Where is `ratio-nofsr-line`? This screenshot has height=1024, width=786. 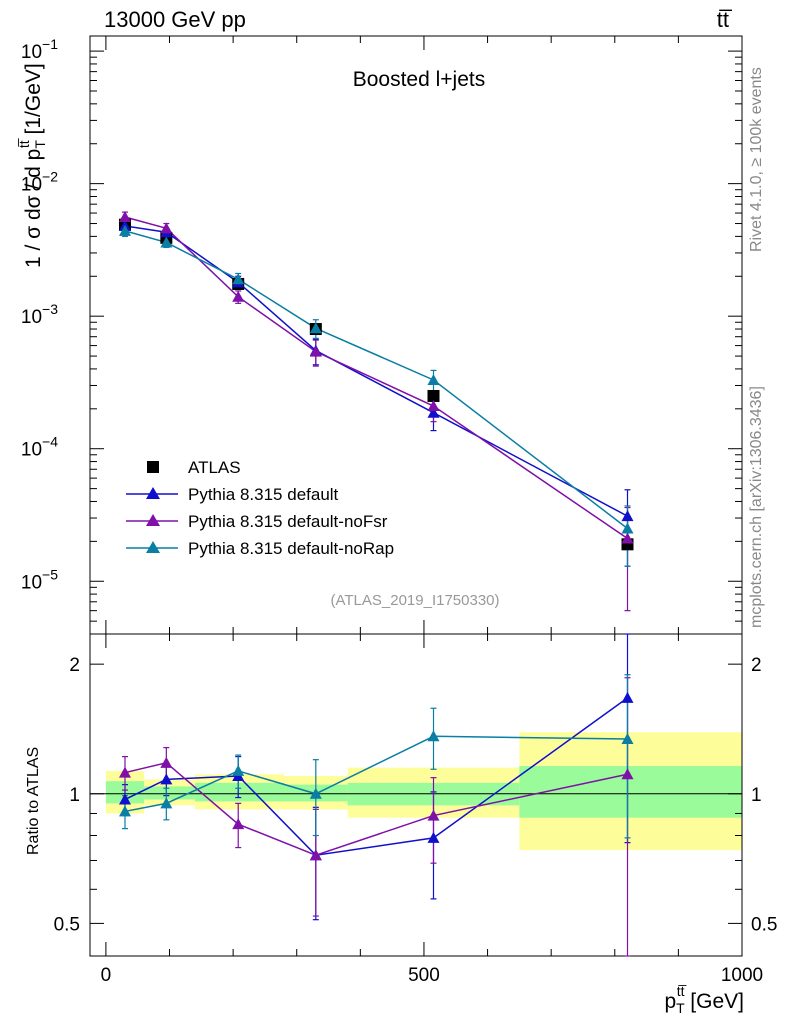
ratio-nofsr-line is located at coordinates (376, 809).